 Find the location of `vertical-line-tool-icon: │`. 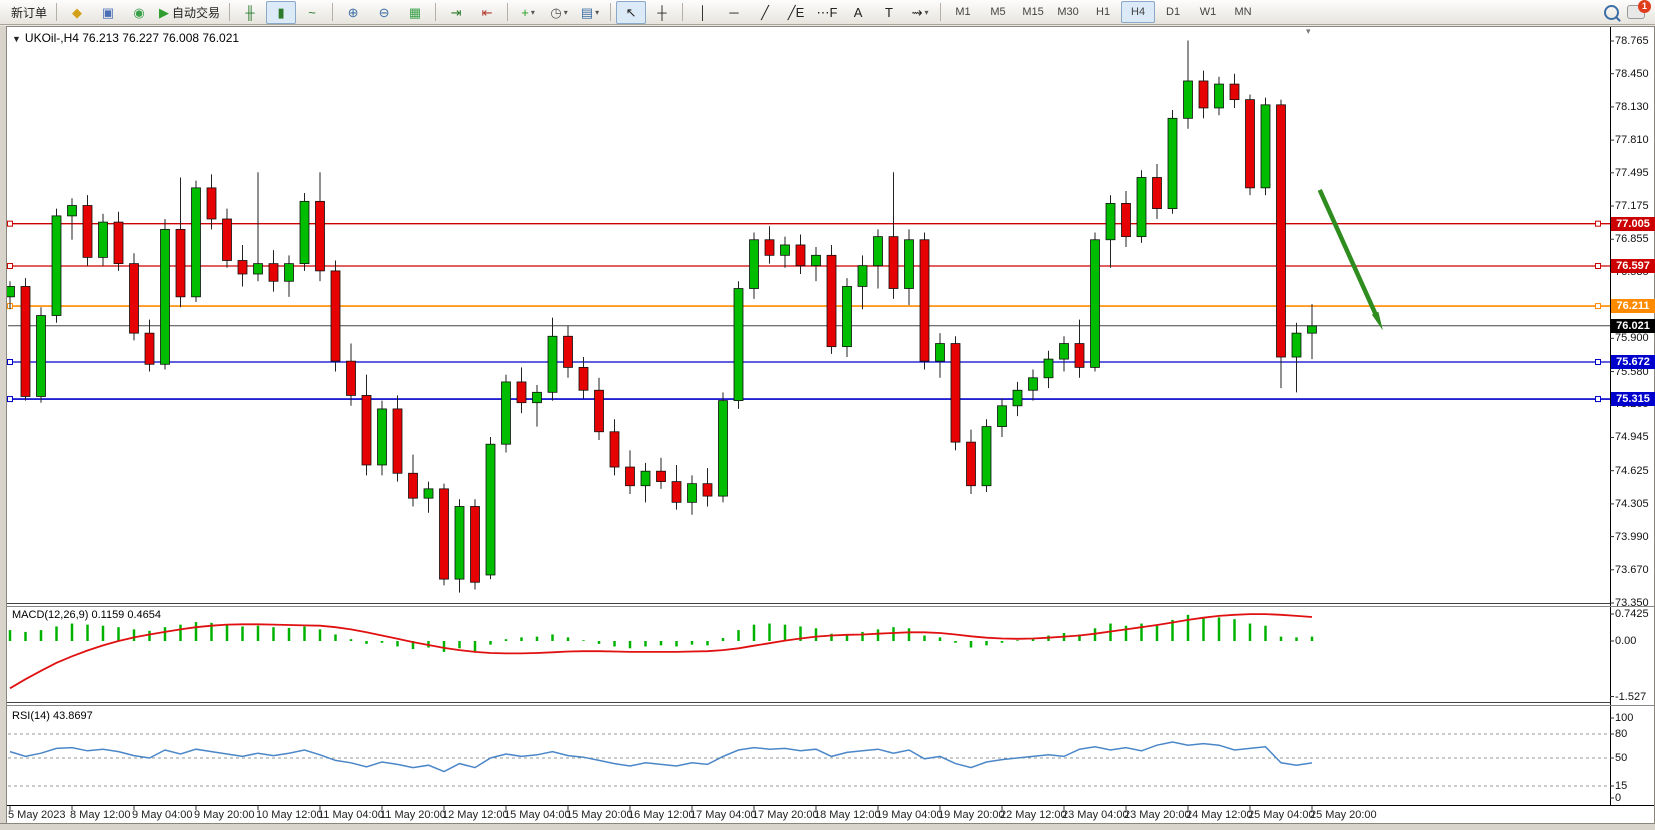

vertical-line-tool-icon: │ is located at coordinates (703, 12).